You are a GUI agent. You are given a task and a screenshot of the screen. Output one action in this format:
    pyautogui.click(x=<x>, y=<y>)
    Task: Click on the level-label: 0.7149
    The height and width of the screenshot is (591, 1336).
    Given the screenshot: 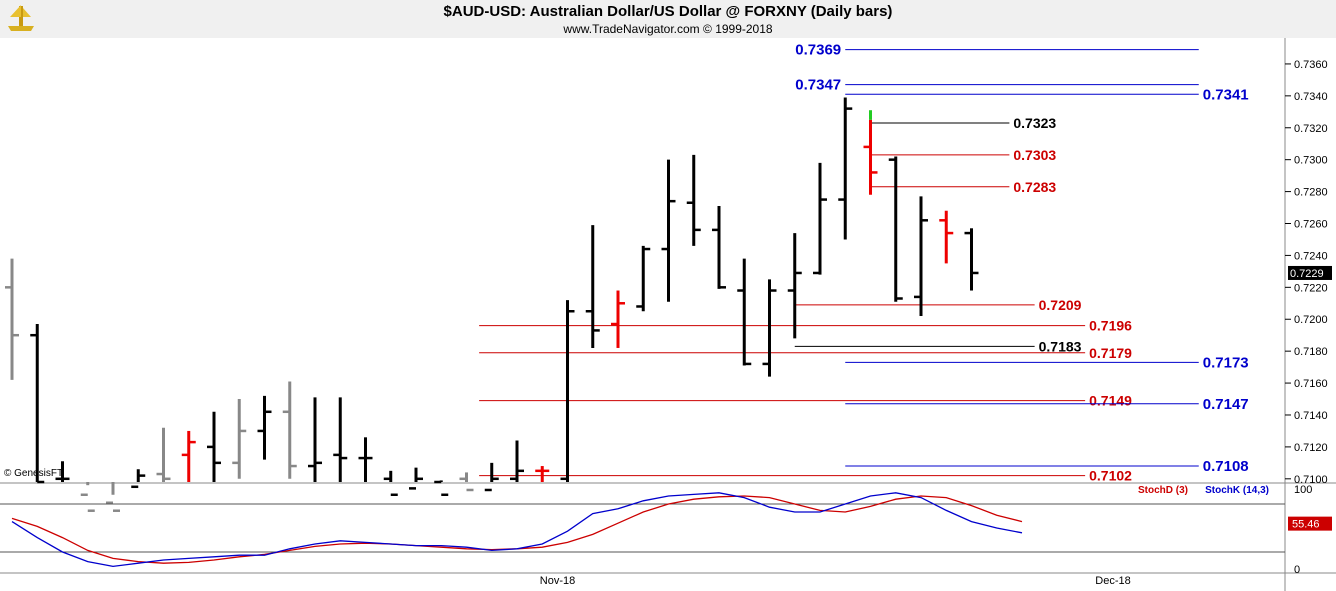 What is the action you would take?
    pyautogui.click(x=1110, y=401)
    